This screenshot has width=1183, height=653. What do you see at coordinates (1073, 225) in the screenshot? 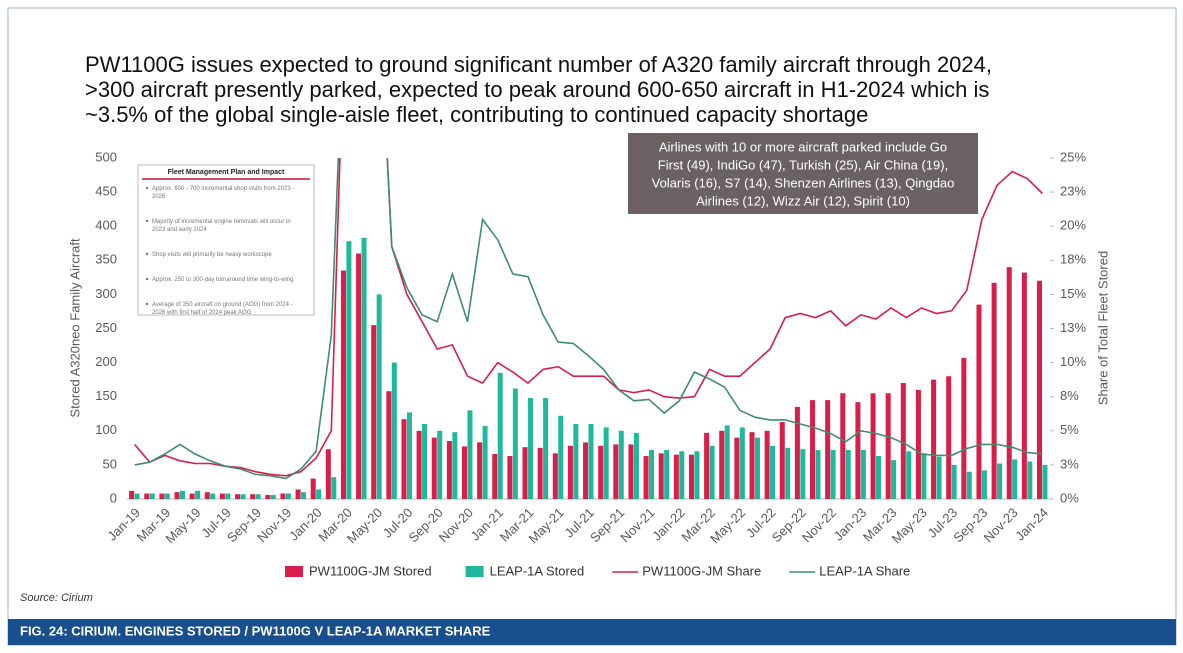
I see `y2-tick-label: 20%` at bounding box center [1073, 225].